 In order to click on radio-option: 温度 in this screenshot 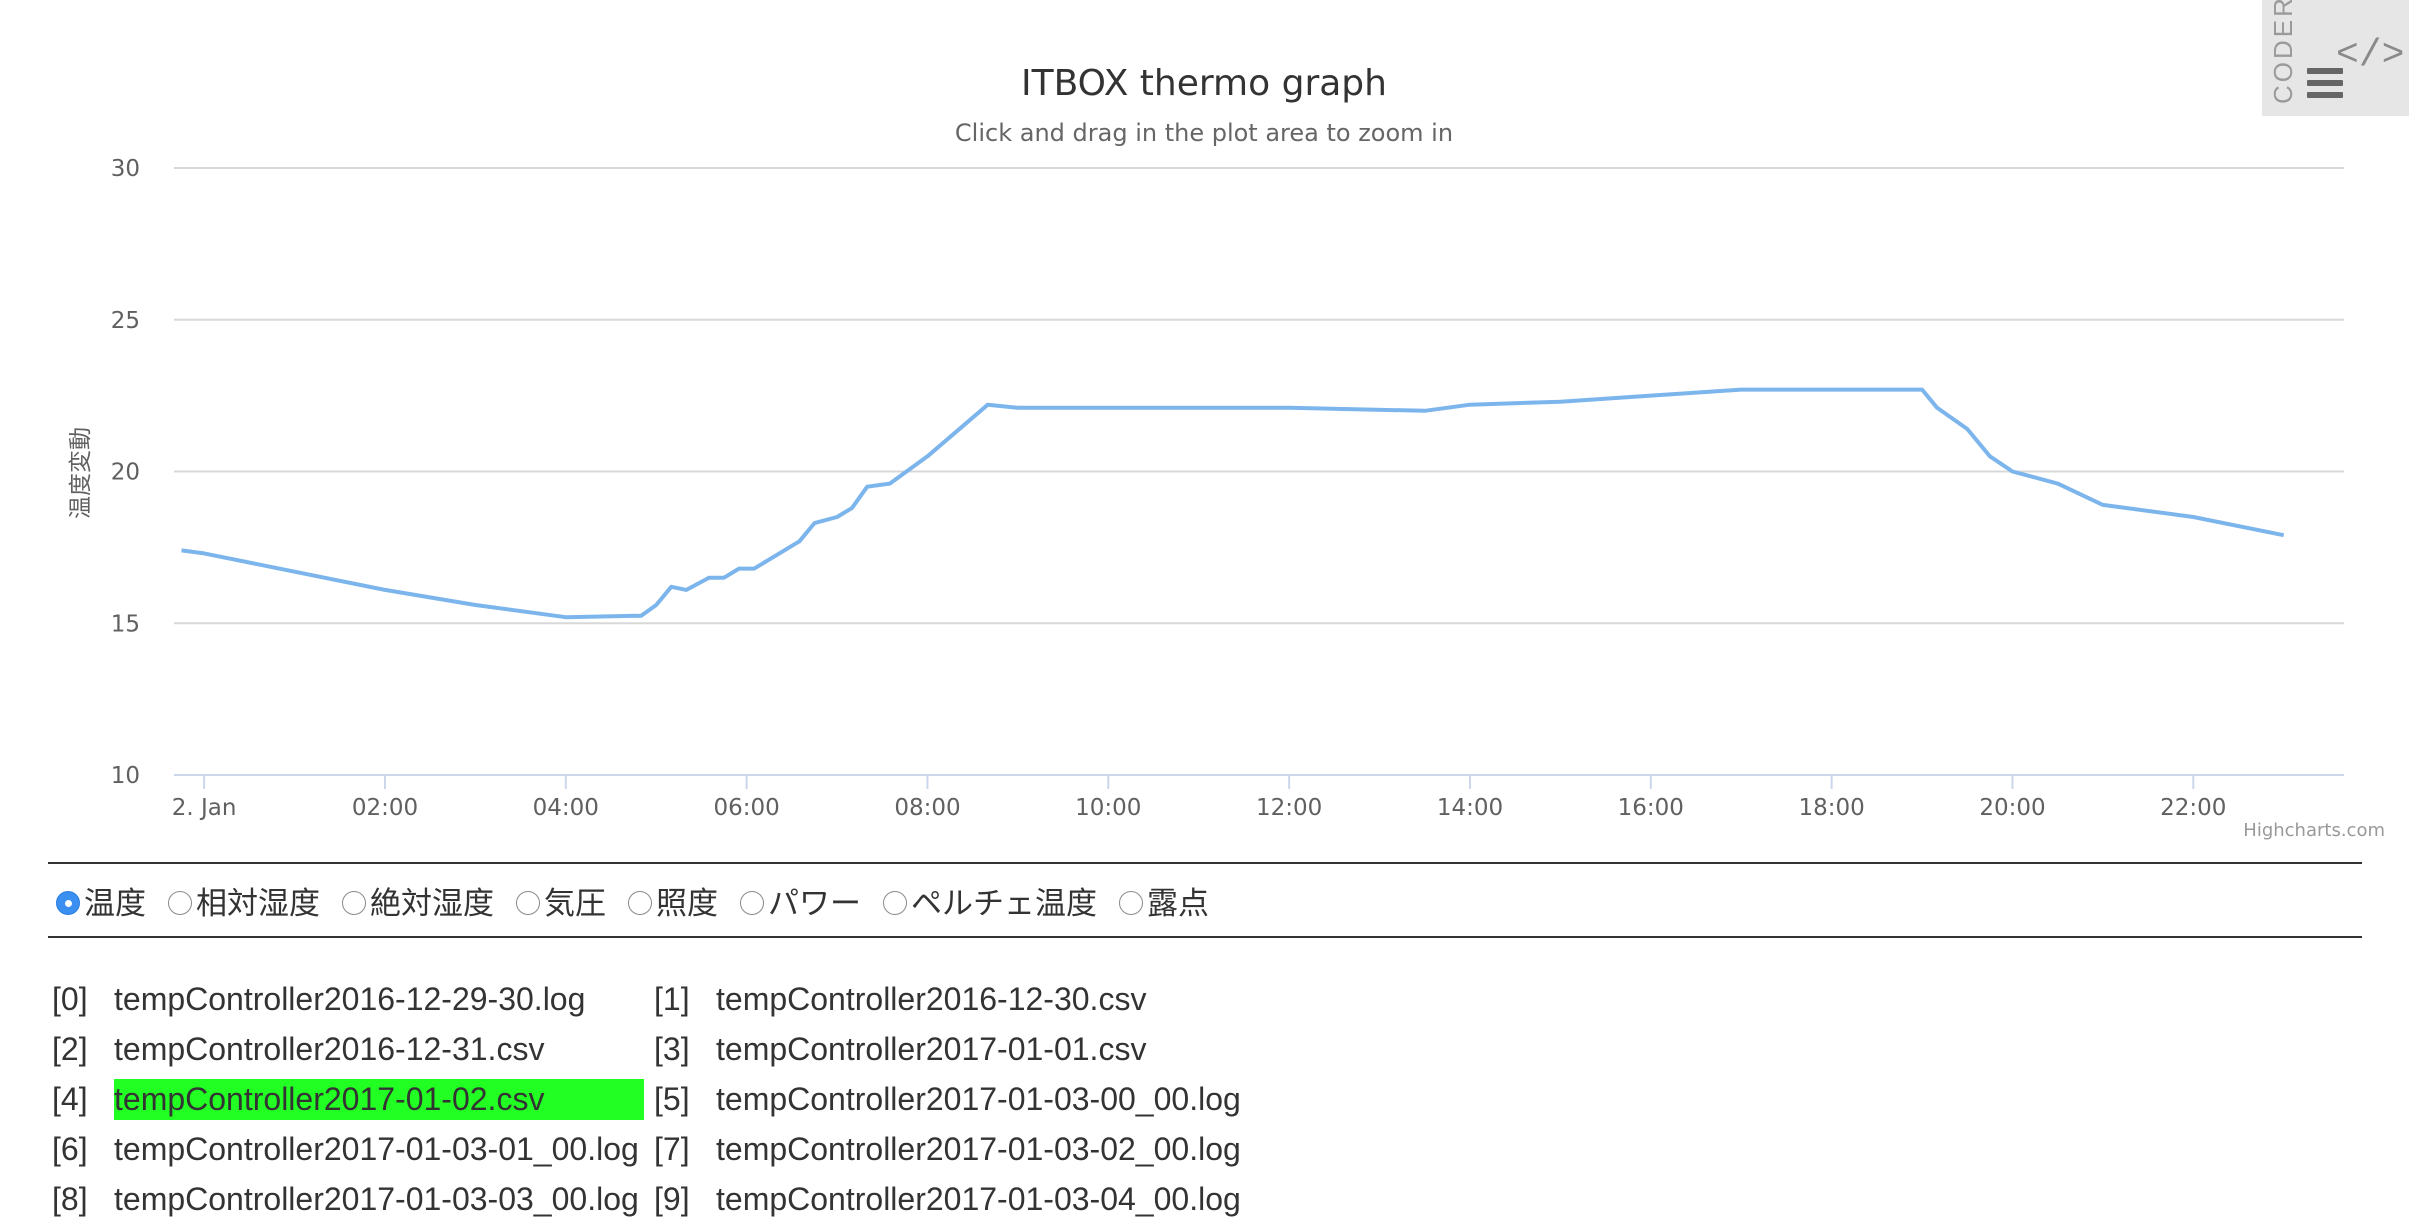, I will do `click(97, 900)`.